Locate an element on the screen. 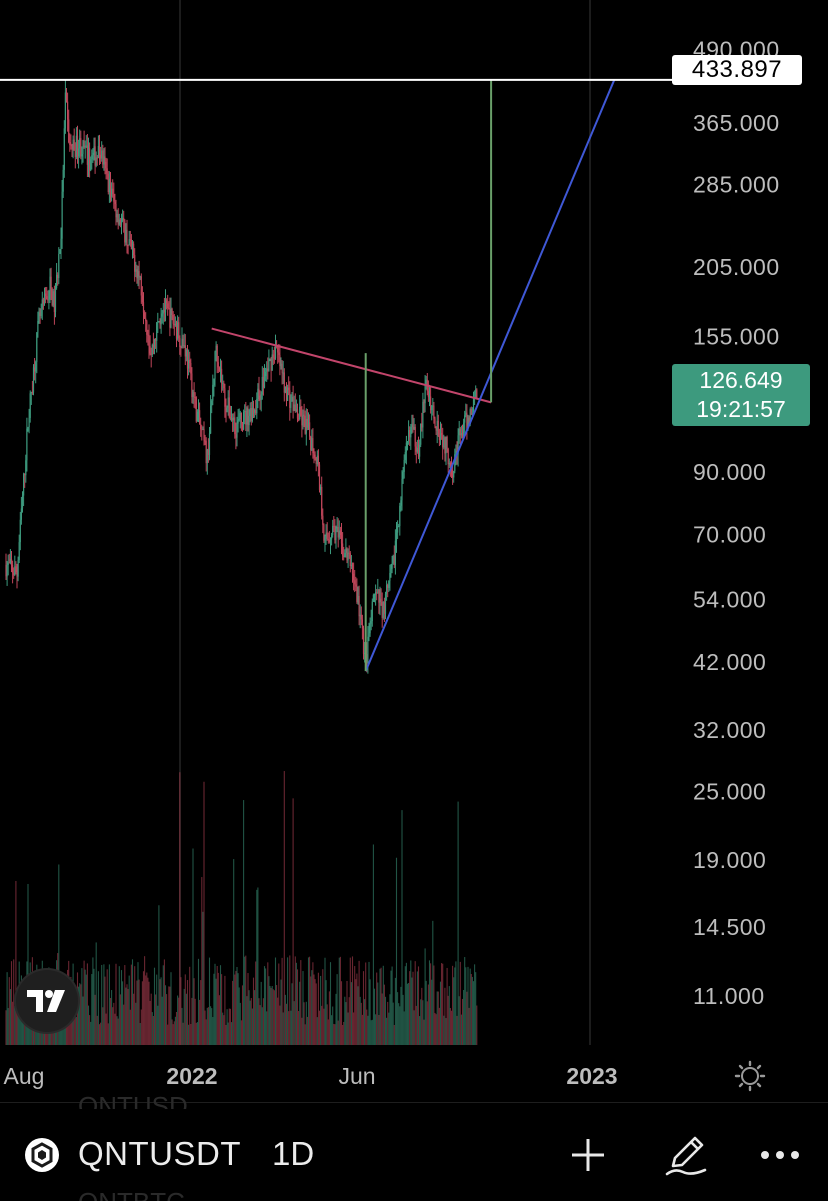 The width and height of the screenshot is (828, 1201). more-button is located at coordinates (780, 1155).